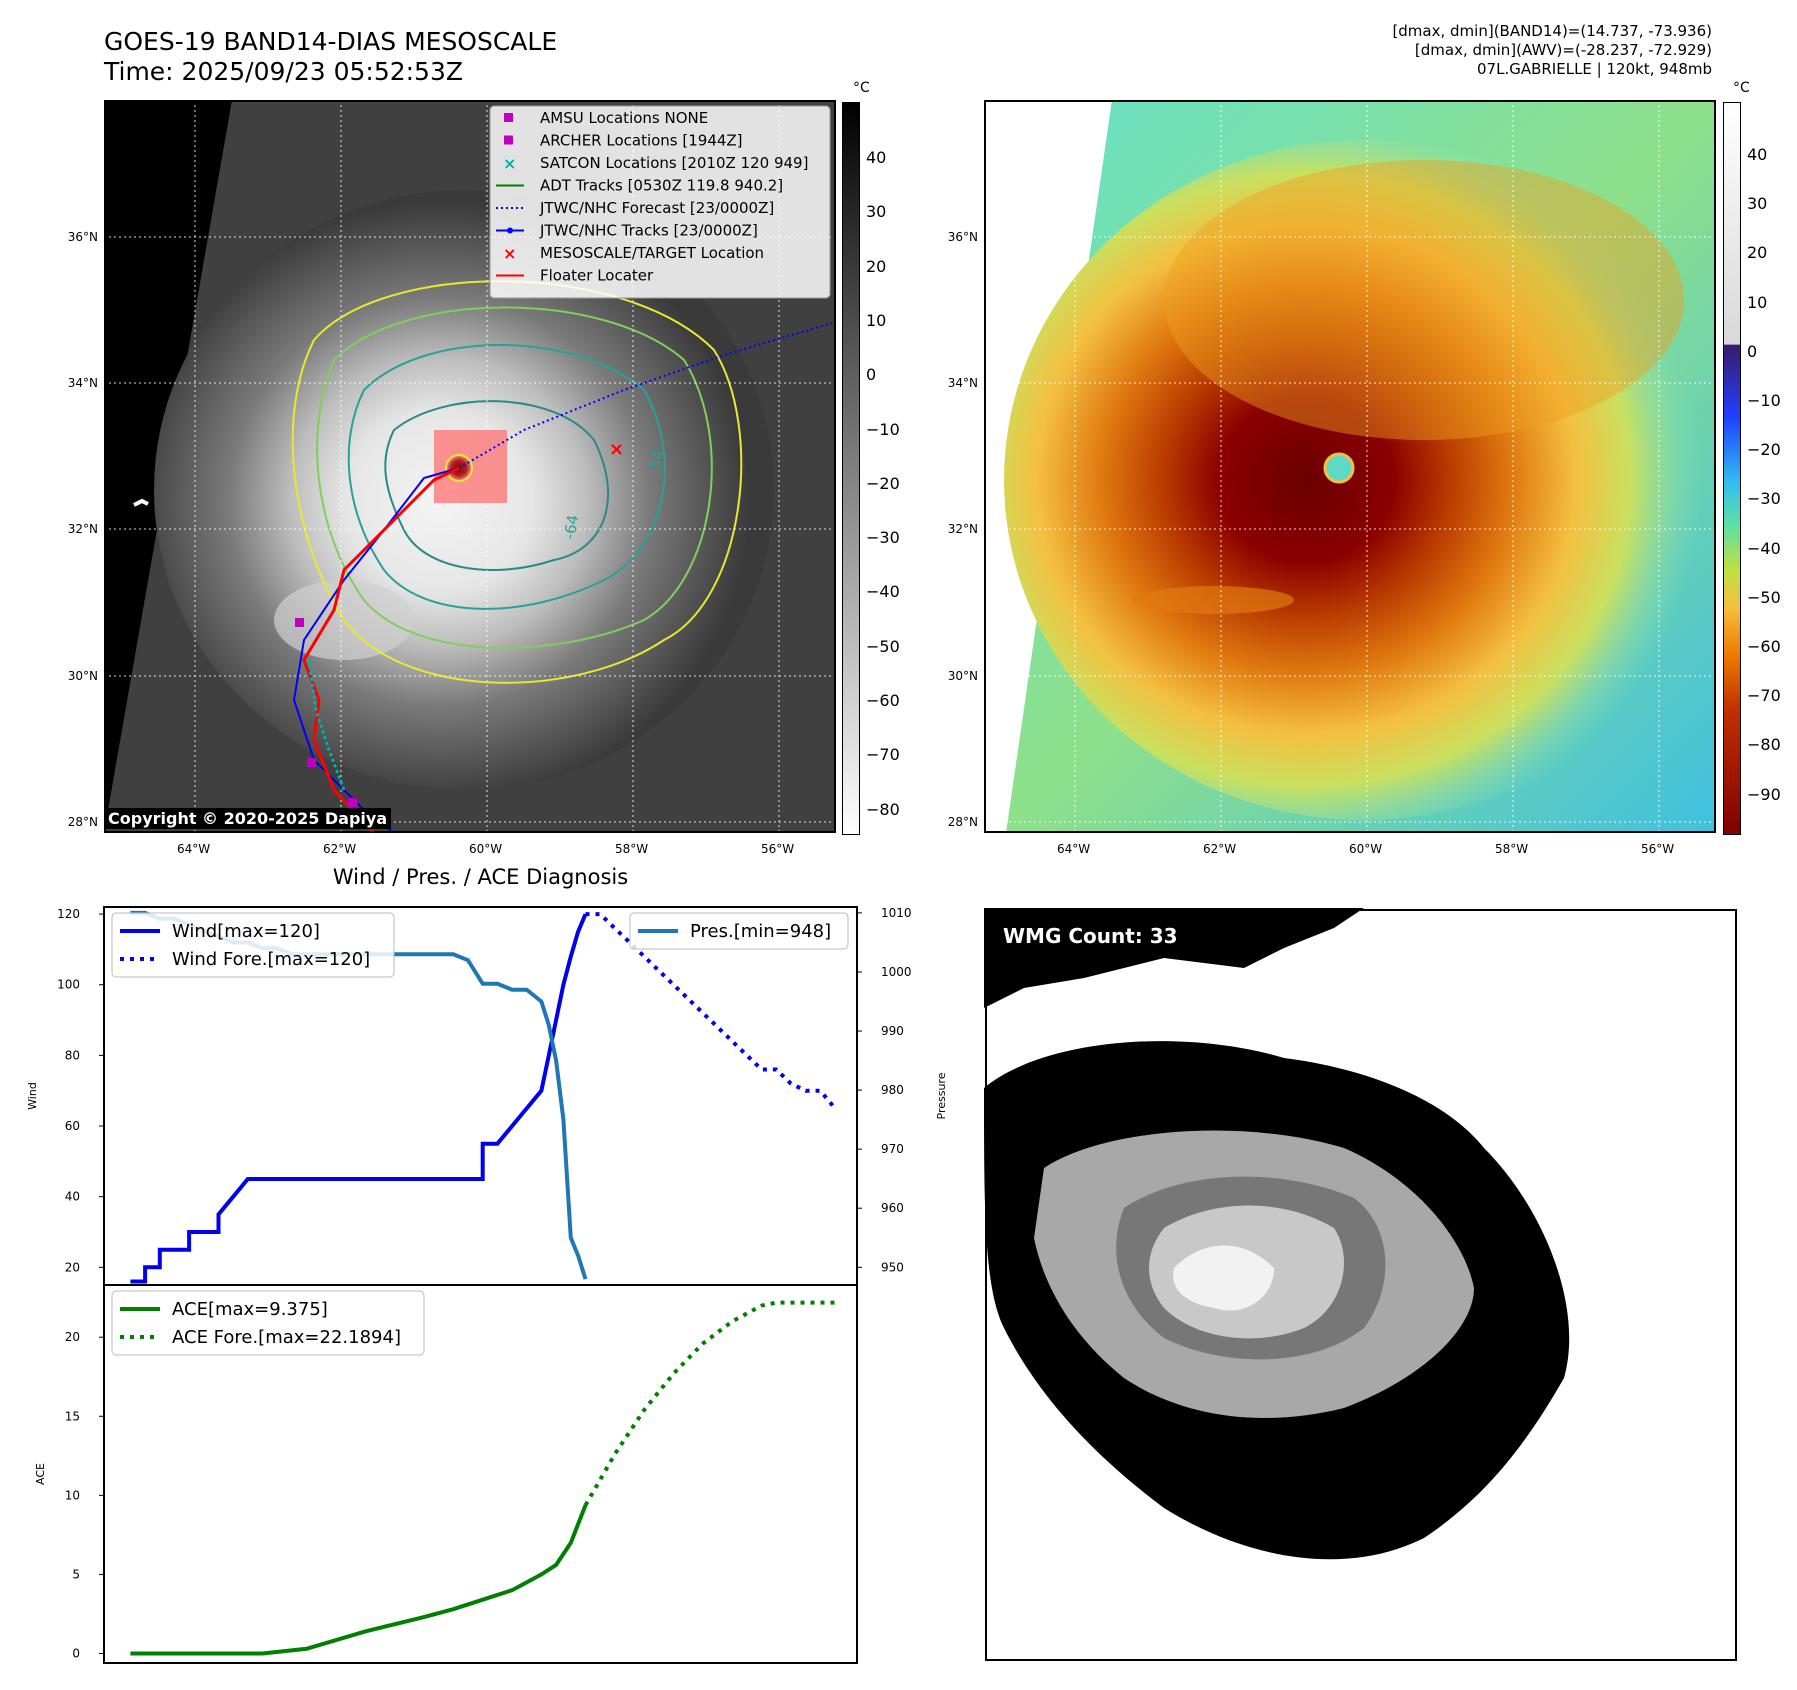  I want to click on legend-entry: Floater Locater, so click(575, 276).